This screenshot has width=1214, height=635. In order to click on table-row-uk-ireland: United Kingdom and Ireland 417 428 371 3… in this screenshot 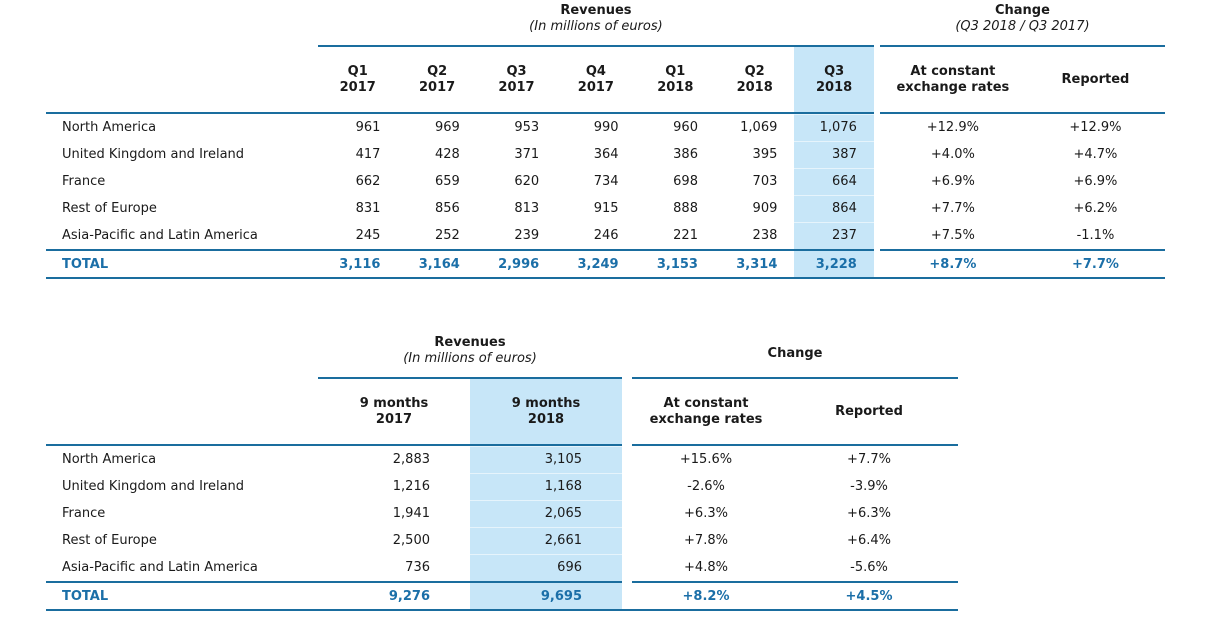, I will do `click(605, 154)`.